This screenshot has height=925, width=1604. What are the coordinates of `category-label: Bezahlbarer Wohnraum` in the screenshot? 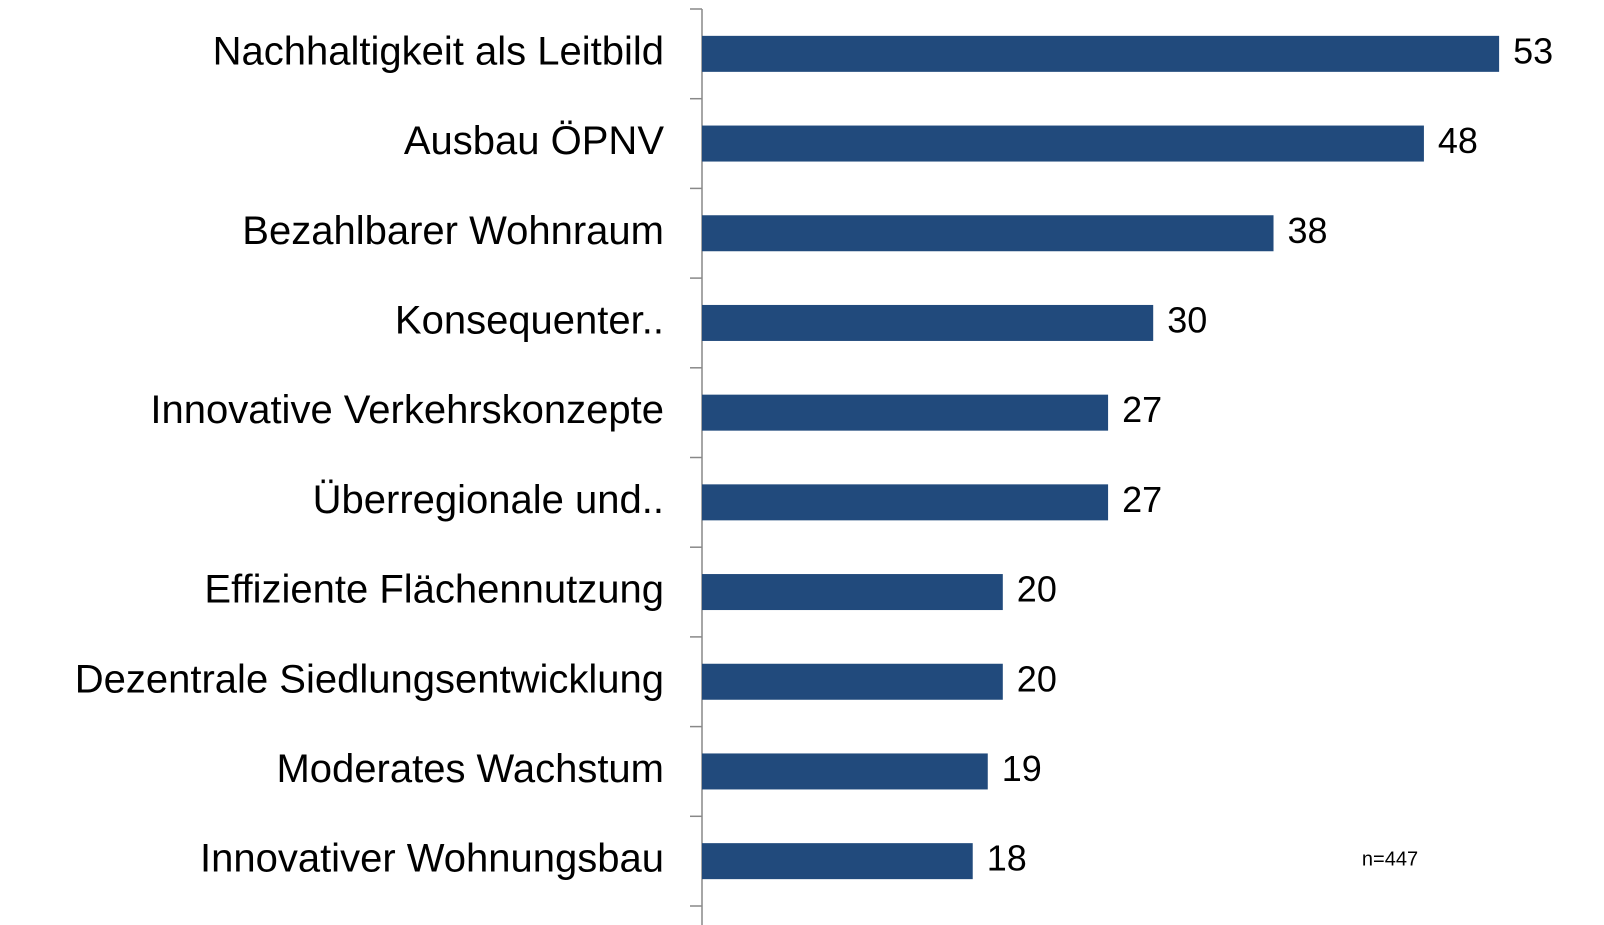 It's located at (453, 231).